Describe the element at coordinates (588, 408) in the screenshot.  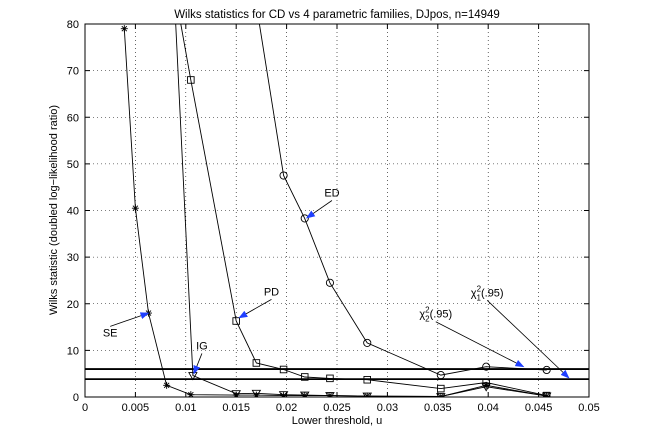
I see `x-tick-label: 0.05` at that location.